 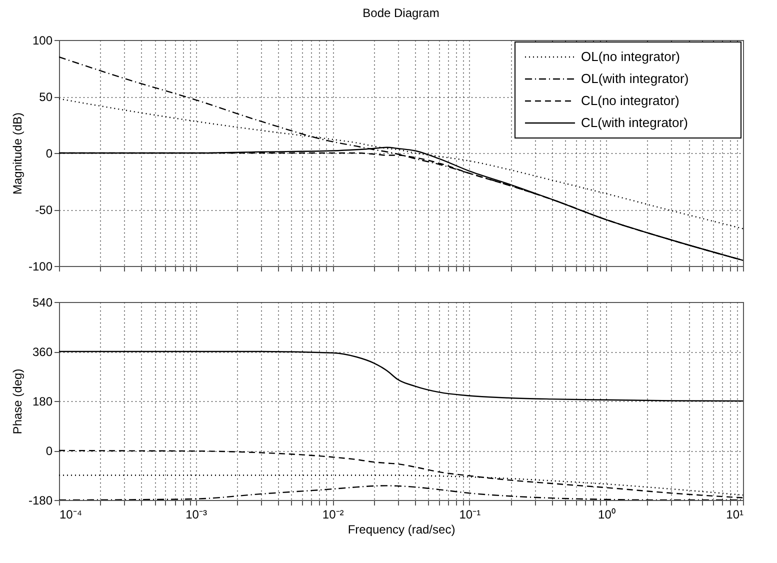 I want to click on y-tick-label: 540, so click(x=42, y=303).